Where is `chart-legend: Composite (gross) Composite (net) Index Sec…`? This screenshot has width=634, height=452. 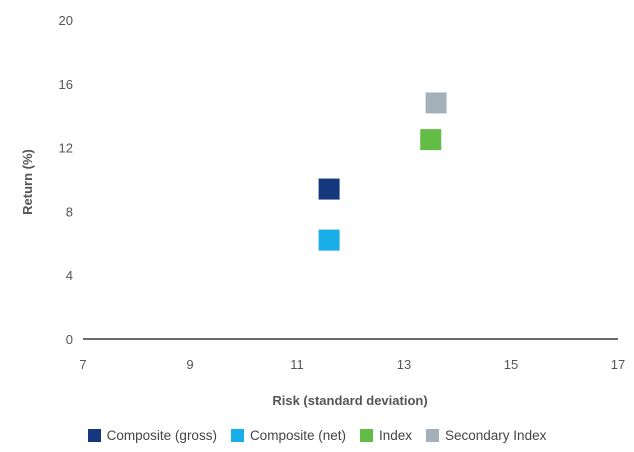 chart-legend: Composite (gross) Composite (net) Index Sec… is located at coordinates (317, 435).